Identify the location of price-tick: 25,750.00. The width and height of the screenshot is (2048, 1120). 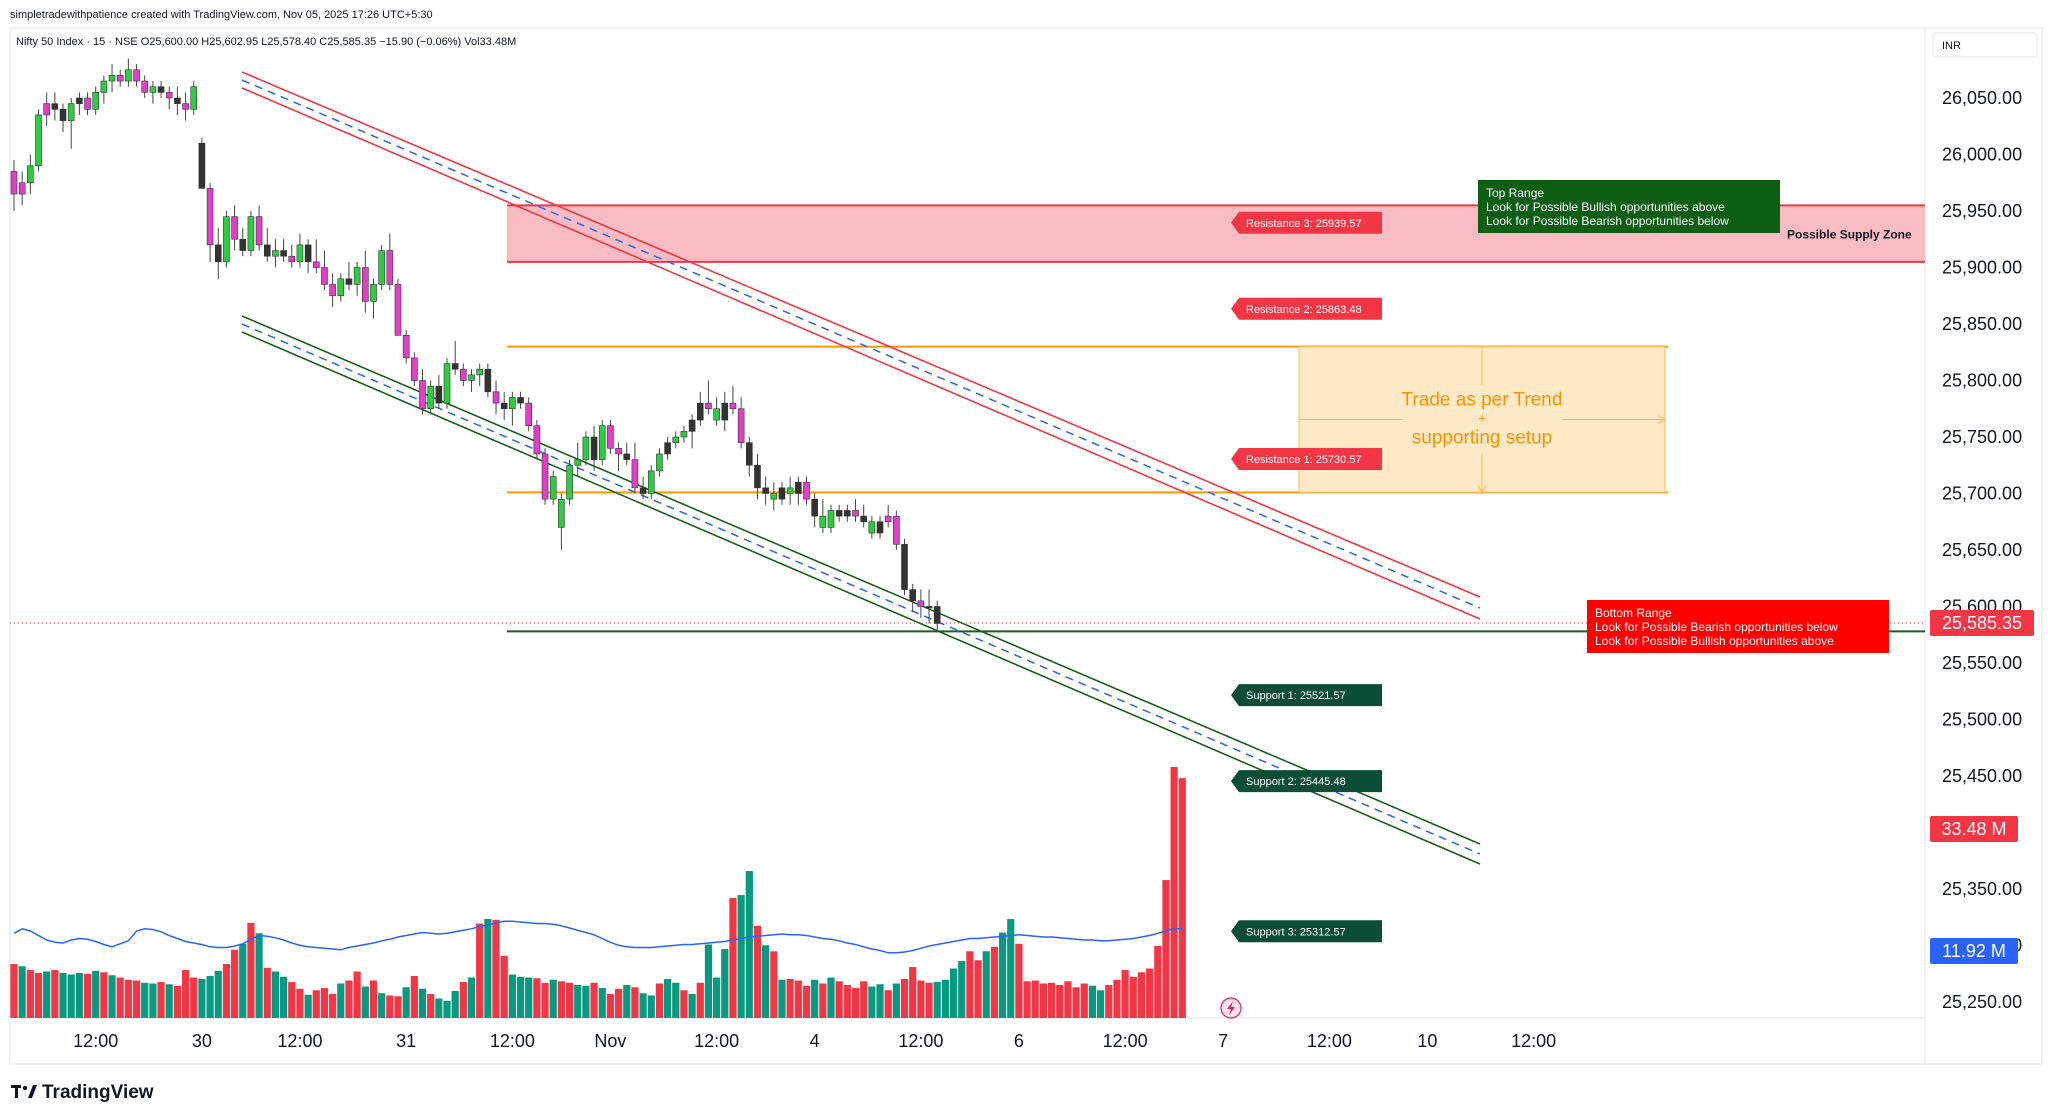
(1982, 437).